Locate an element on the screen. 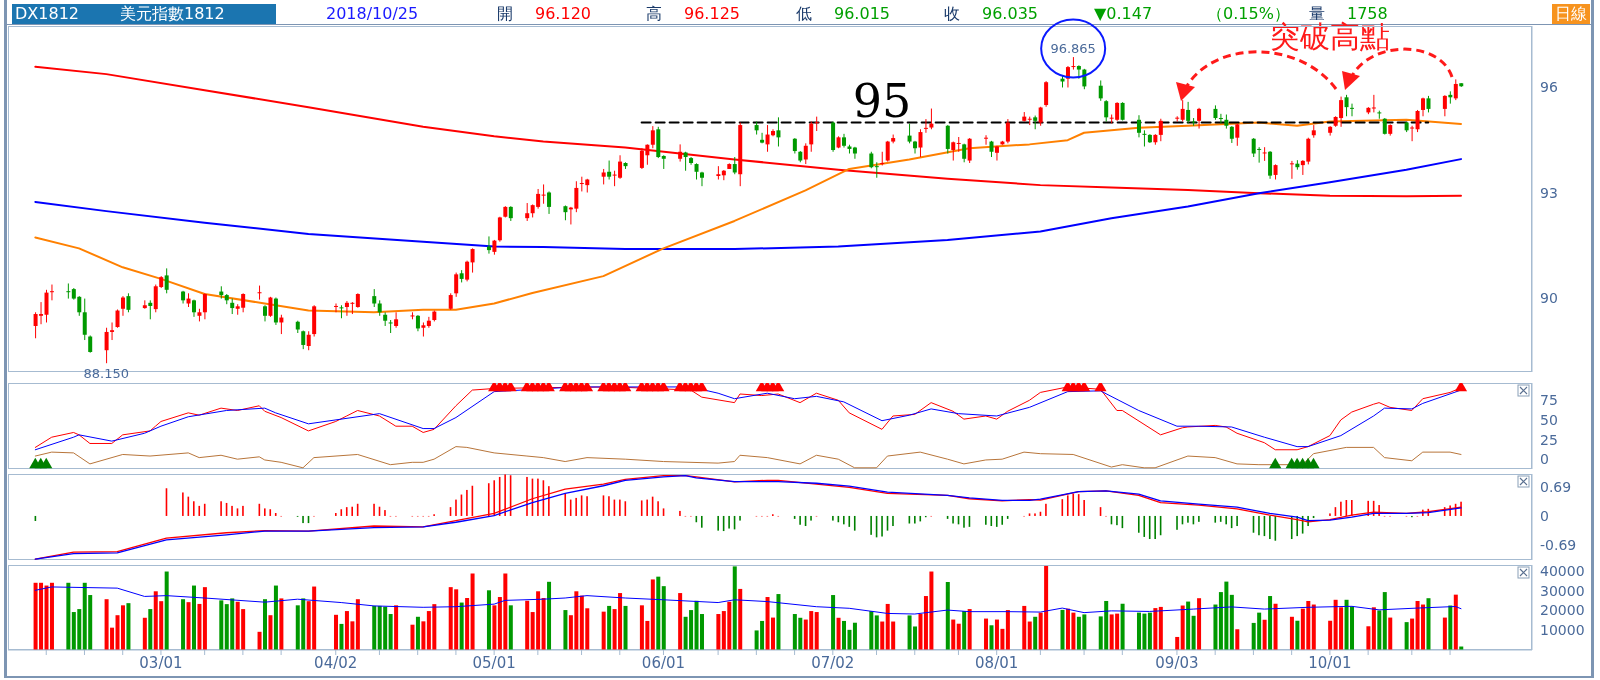 Image resolution: width=1600 pixels, height=680 pixels. text: 收 96.035 is located at coordinates (991, 13).